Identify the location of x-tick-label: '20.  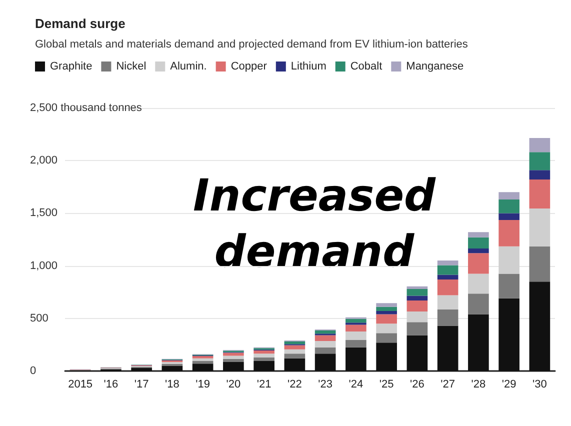
(233, 384).